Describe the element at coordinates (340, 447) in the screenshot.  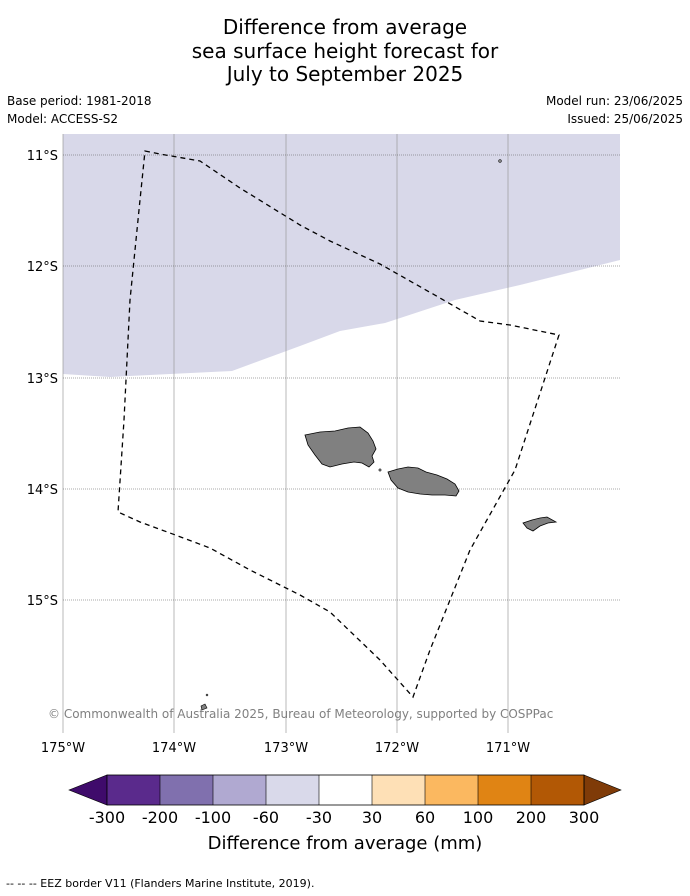
I see `savaii-island` at that location.